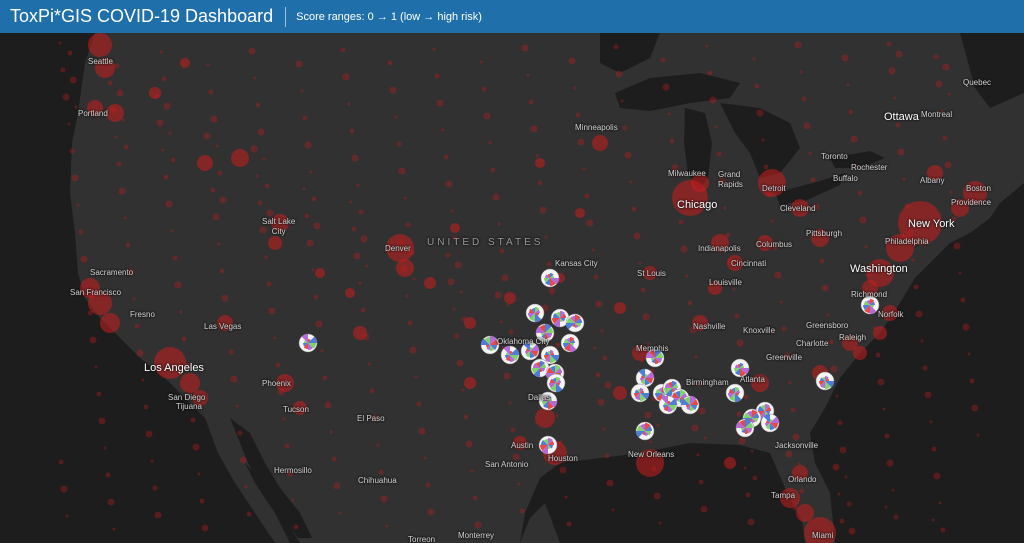 The width and height of the screenshot is (1024, 543). I want to click on city-label-cleveland: Cleveland, so click(798, 208).